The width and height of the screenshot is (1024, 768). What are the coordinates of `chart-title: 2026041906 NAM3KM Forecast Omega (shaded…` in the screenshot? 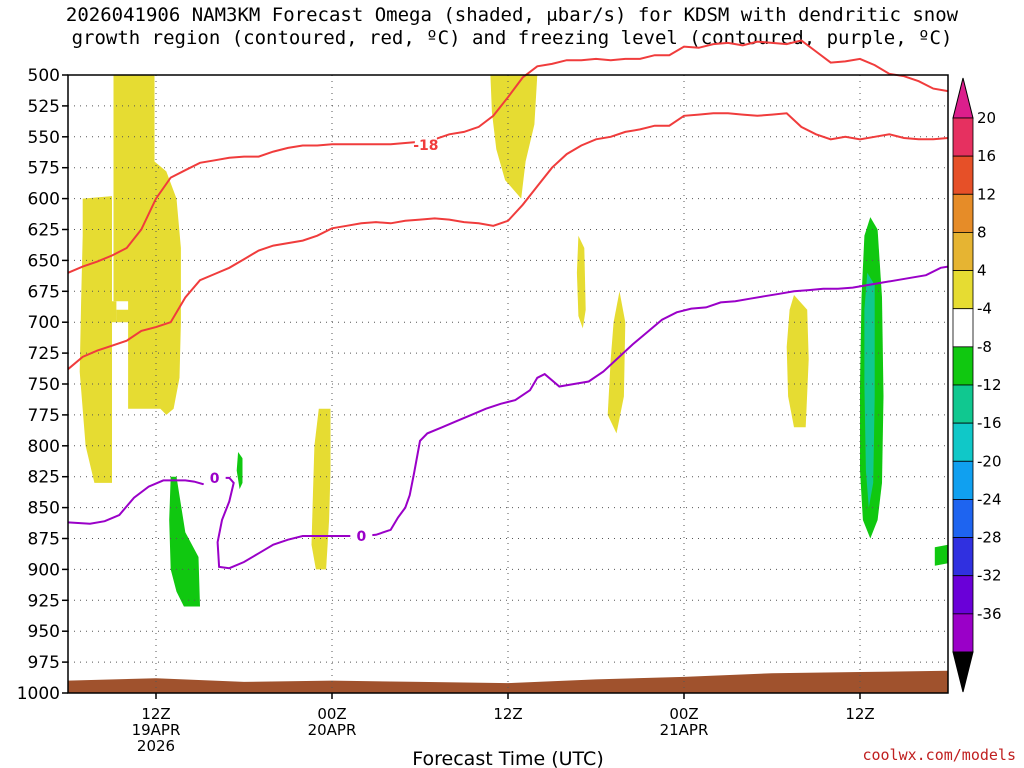 It's located at (512, 27).